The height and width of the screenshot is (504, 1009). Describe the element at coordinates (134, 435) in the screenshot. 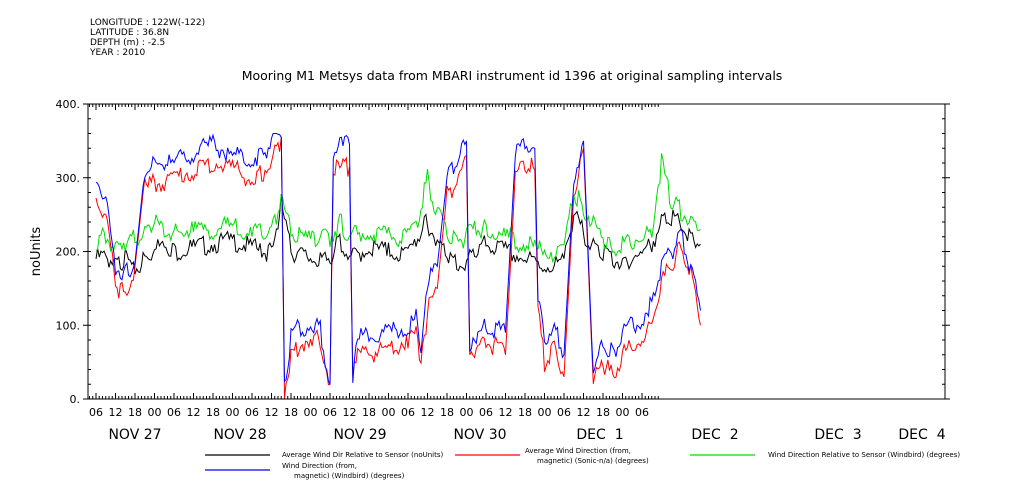

I see `x-day-label: NOV 27` at that location.